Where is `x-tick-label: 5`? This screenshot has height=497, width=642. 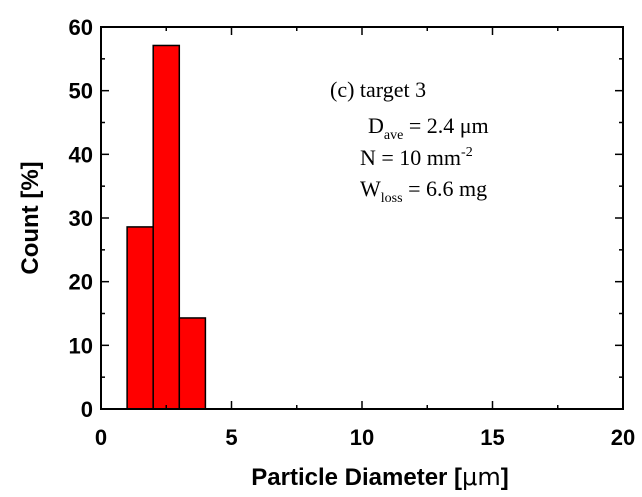 x-tick-label: 5 is located at coordinates (231, 437).